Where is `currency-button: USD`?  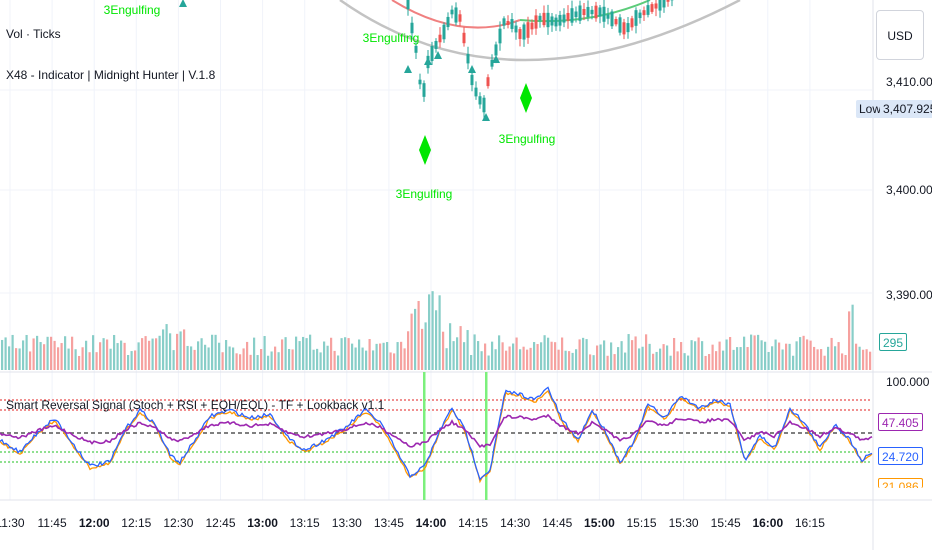 currency-button: USD is located at coordinates (900, 35).